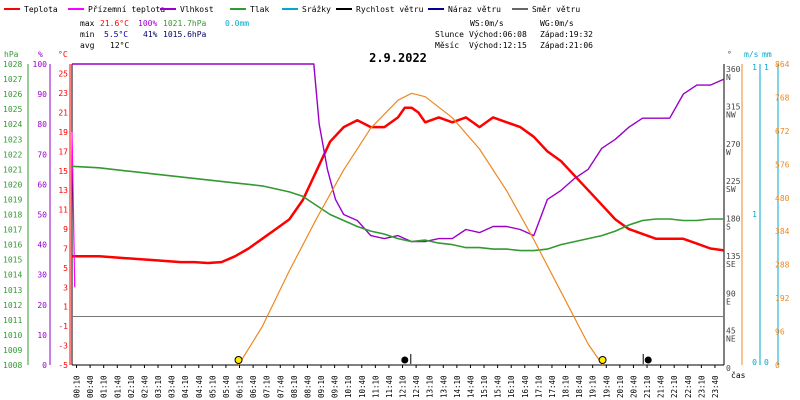  Describe the element at coordinates (766, 362) in the screenshot. I see `rain-tick-label: 0` at that location.